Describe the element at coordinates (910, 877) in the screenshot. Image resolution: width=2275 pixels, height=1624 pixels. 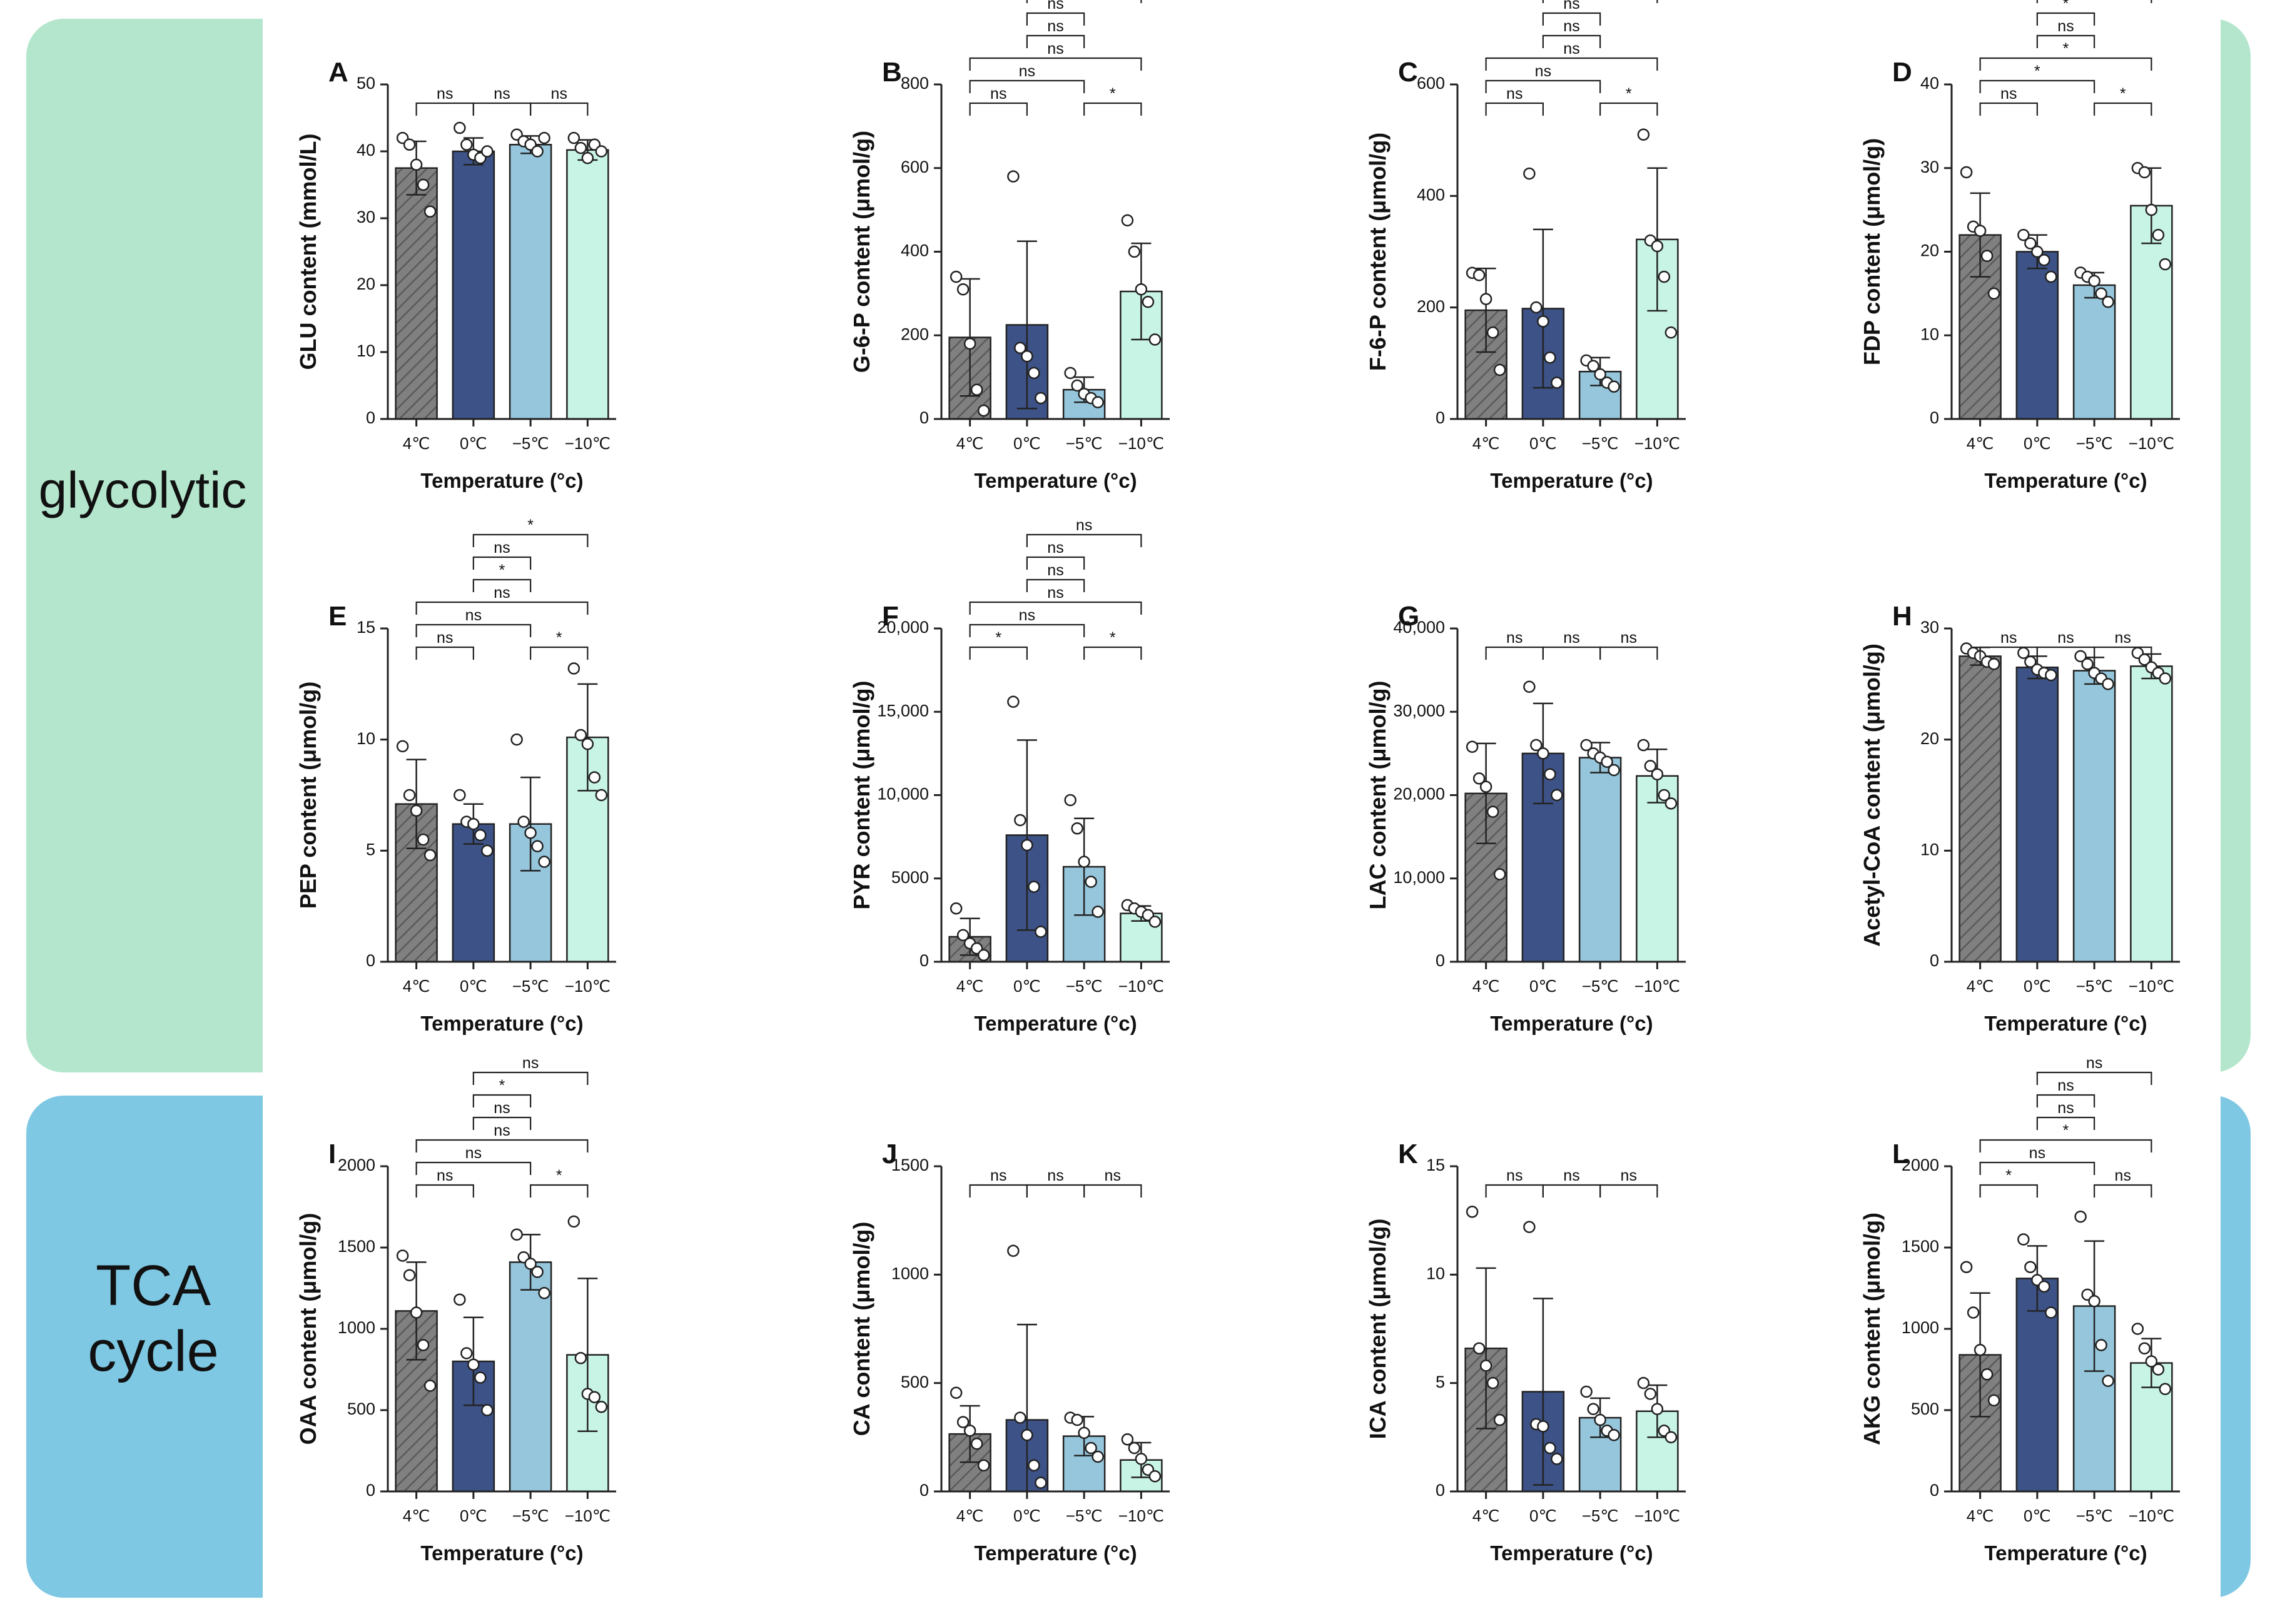
I see `y-tick-label: 5000` at that location.